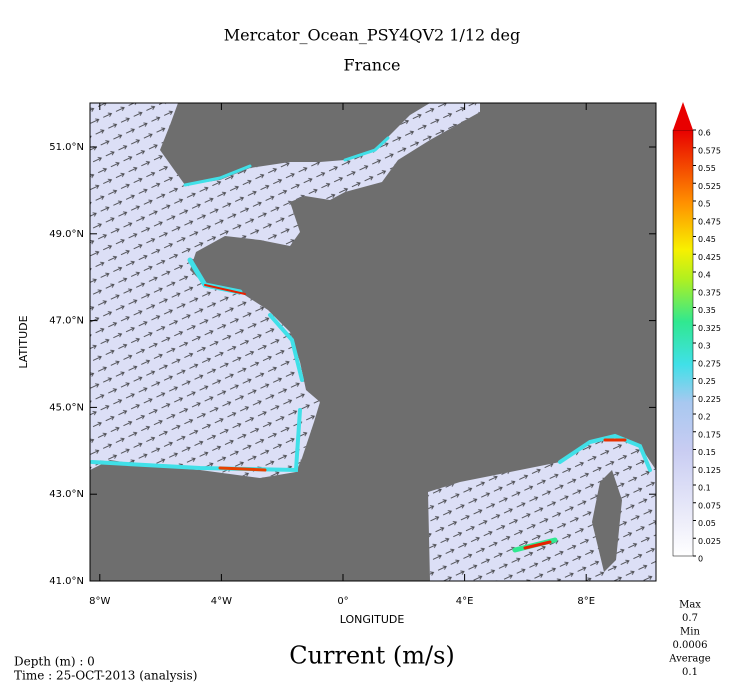  What do you see at coordinates (683, 343) in the screenshot?
I see `colorbar` at bounding box center [683, 343].